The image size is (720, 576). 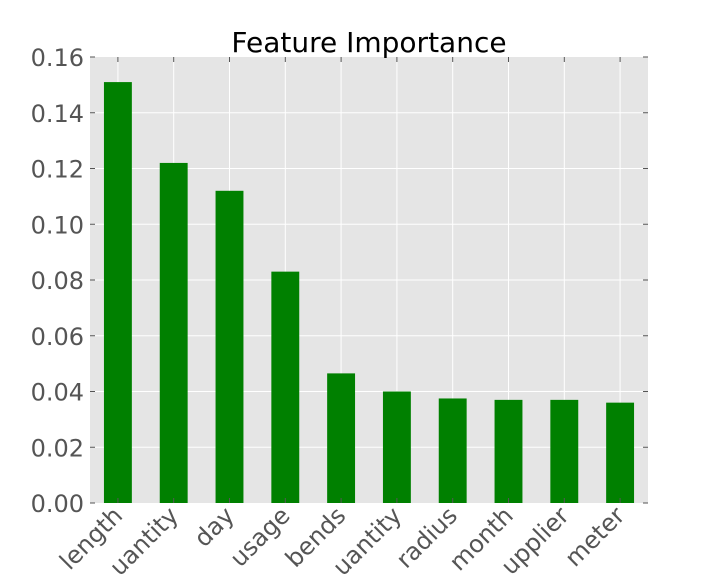 I want to click on chart-title: Feature Importance, so click(x=368, y=42).